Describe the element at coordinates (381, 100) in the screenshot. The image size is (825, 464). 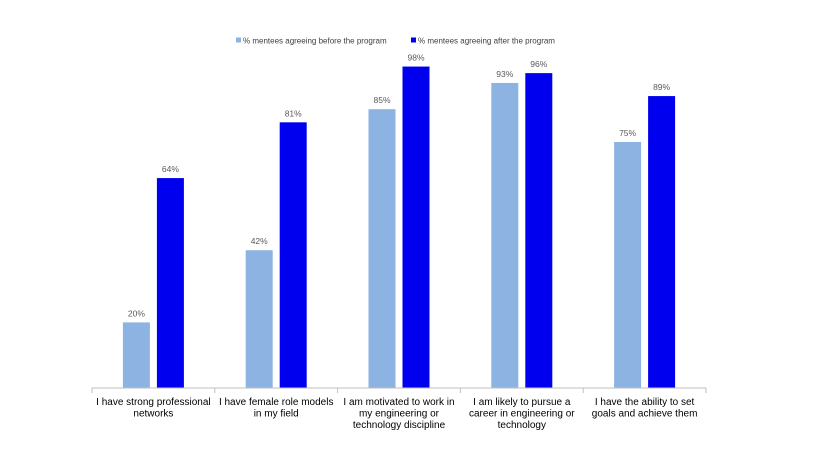
I see `data-label-before-2: 85%` at that location.